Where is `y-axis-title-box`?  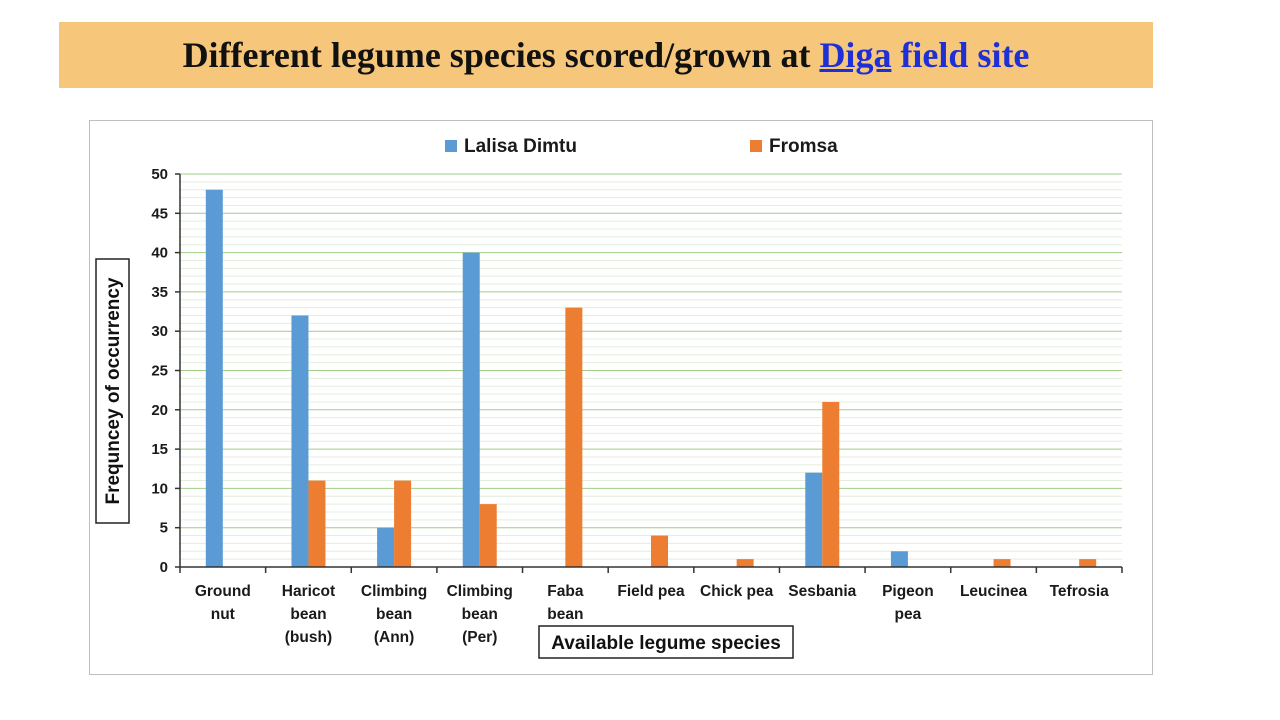 y-axis-title-box is located at coordinates (112, 391).